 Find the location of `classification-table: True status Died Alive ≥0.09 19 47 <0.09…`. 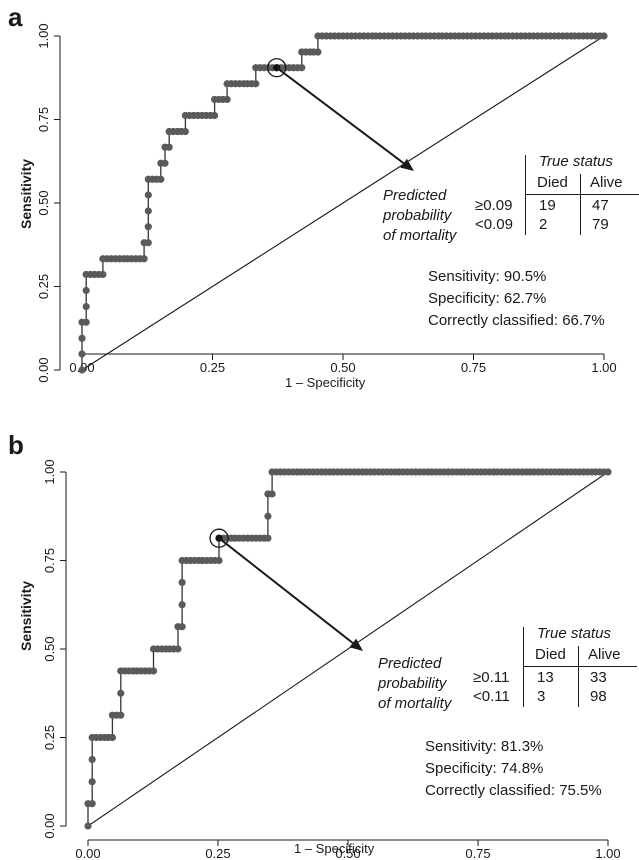

classification-table: True status Died Alive ≥0.09 19 47 <0.09… is located at coordinates (555, 195).